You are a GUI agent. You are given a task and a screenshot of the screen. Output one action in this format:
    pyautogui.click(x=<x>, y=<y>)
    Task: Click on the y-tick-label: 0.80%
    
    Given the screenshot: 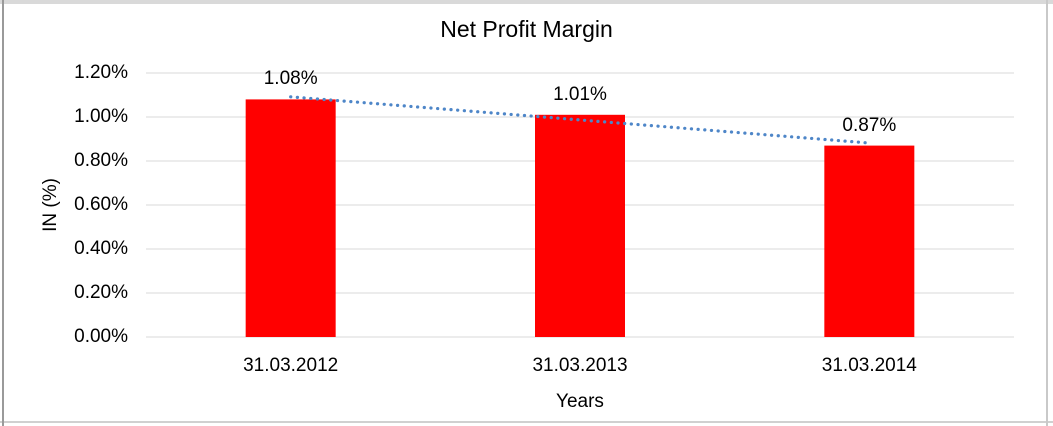 What is the action you would take?
    pyautogui.click(x=101, y=160)
    